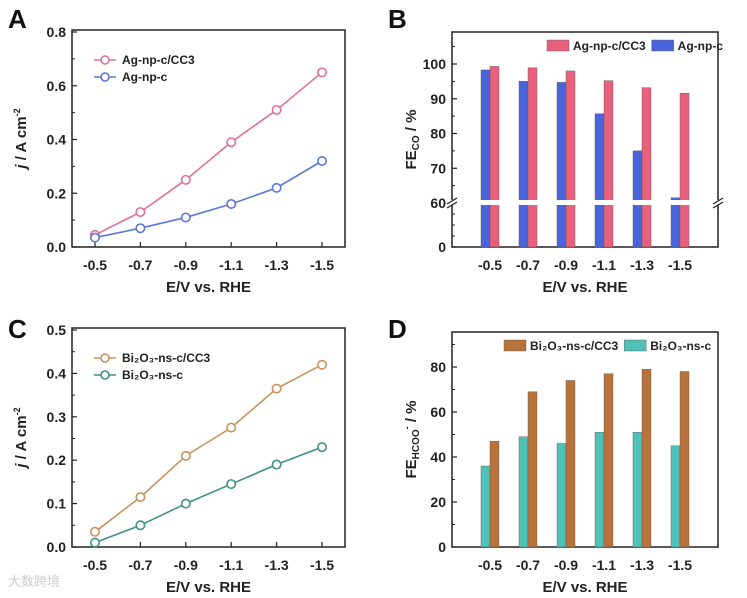  Describe the element at coordinates (438, 457) in the screenshot. I see `y-tick-label: 40` at that location.